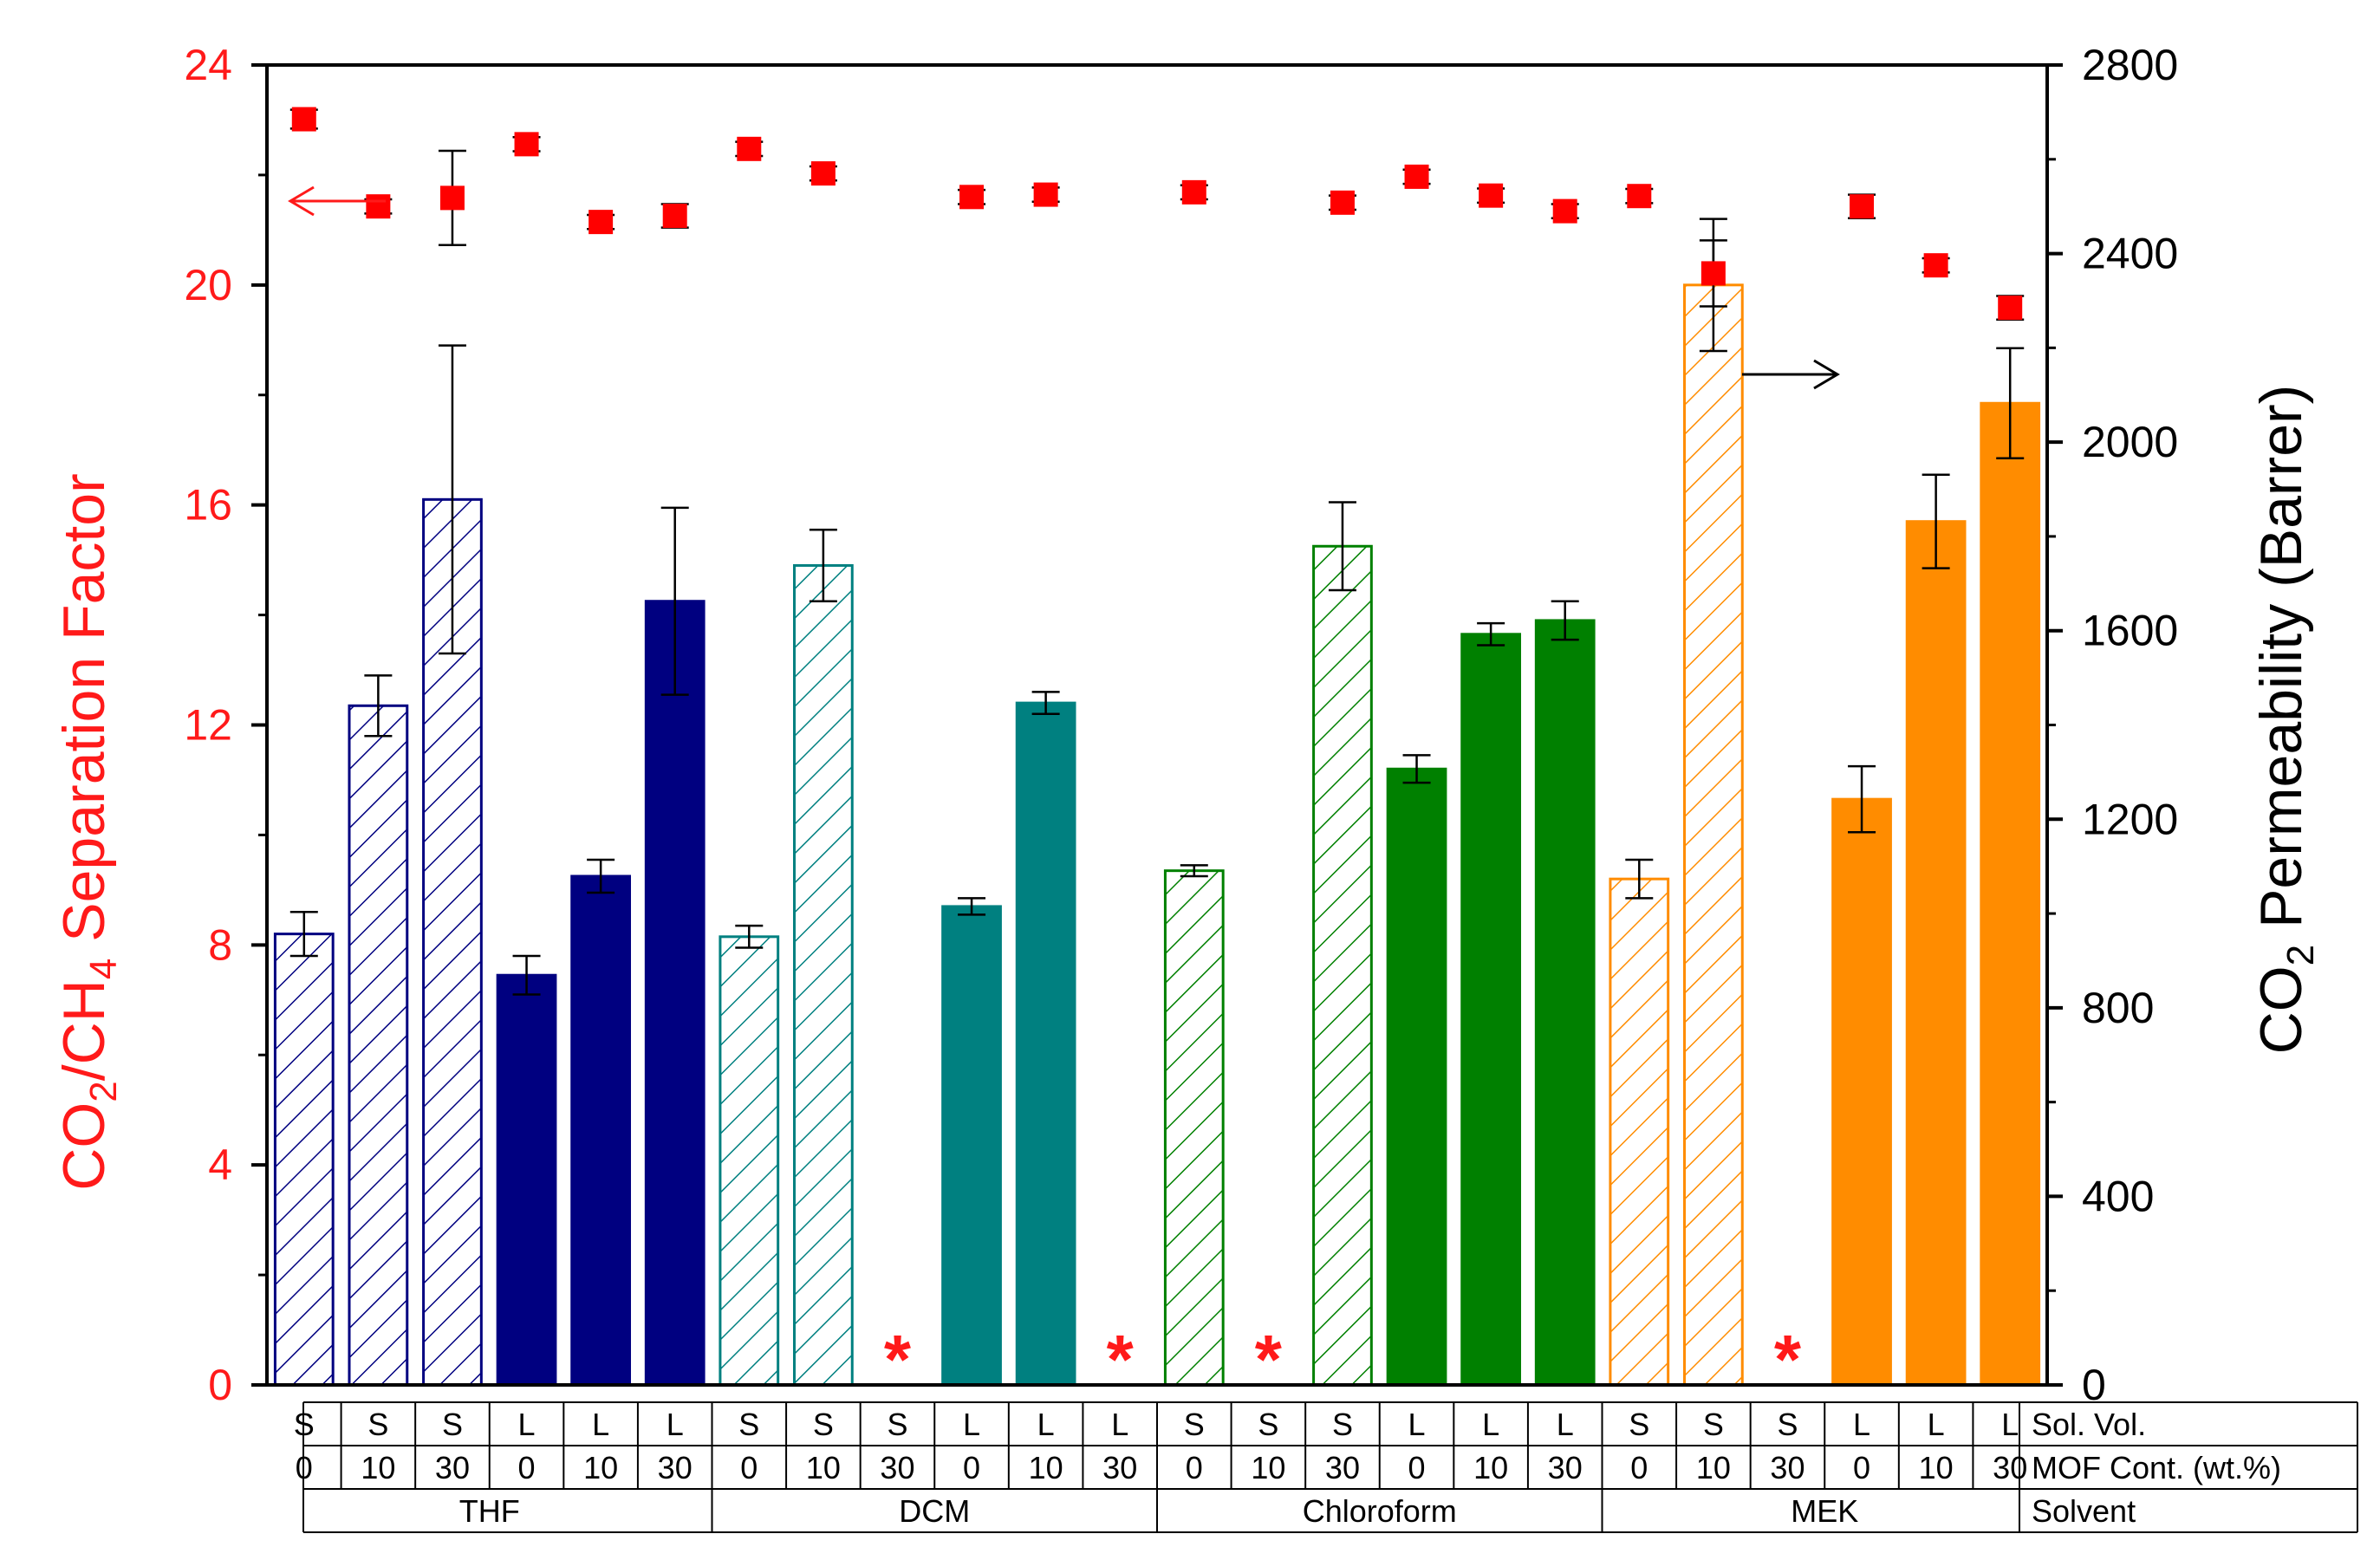 This screenshot has height=1560, width=2380. Describe the element at coordinates (1157, 214) in the screenshot. I see `permeability-points-layer` at that location.